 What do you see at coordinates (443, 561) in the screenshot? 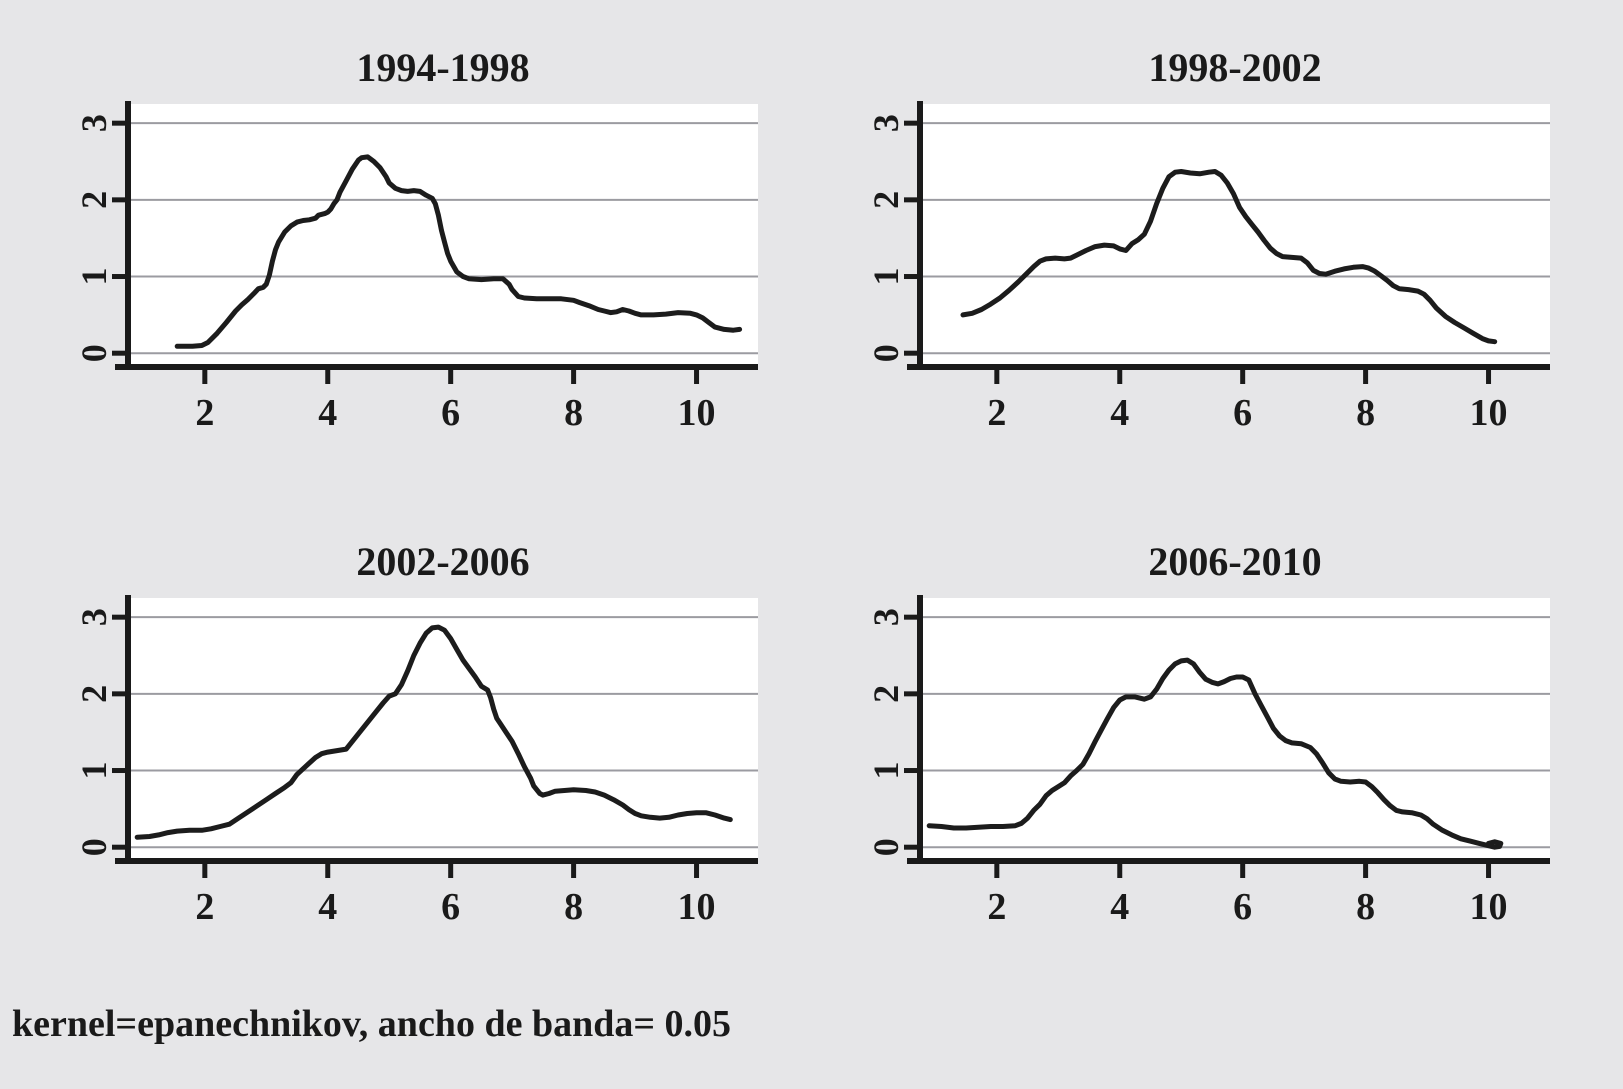
I see `chart-title-2002-2006: 2002-2006` at bounding box center [443, 561].